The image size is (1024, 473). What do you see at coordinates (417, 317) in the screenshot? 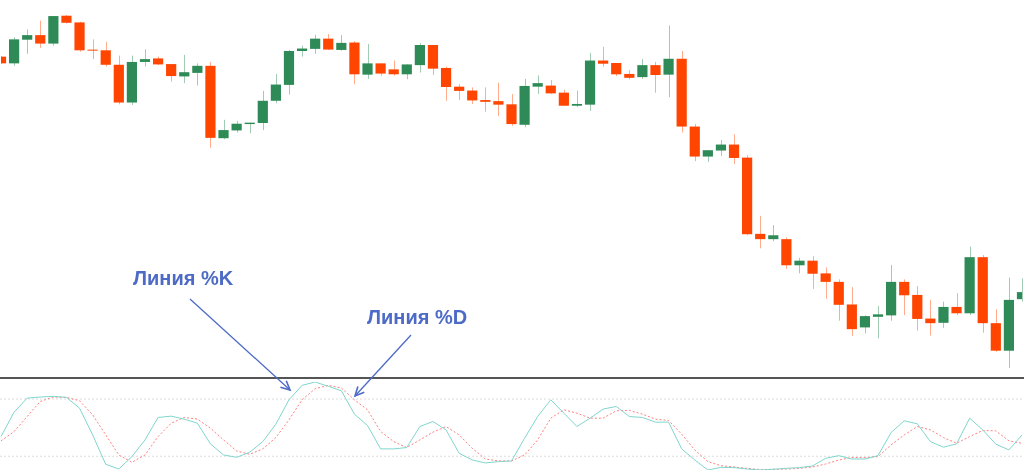
I see `text: Линия %D` at bounding box center [417, 317].